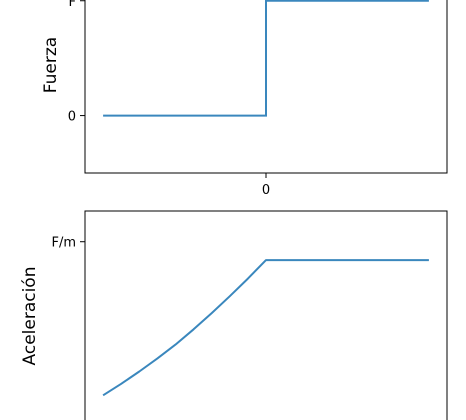 Image resolution: width=466 pixels, height=420 pixels. What do you see at coordinates (72, 5) in the screenshot?
I see `fuerza-y-tick-label: F` at bounding box center [72, 5].